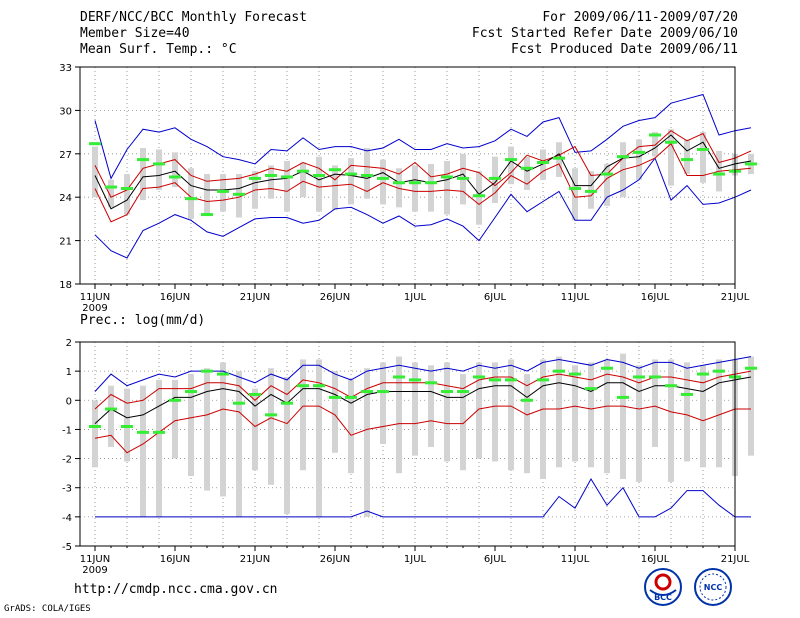 The width and height of the screenshot is (800, 618). I want to click on y-tick-label: 33, so click(65, 68).